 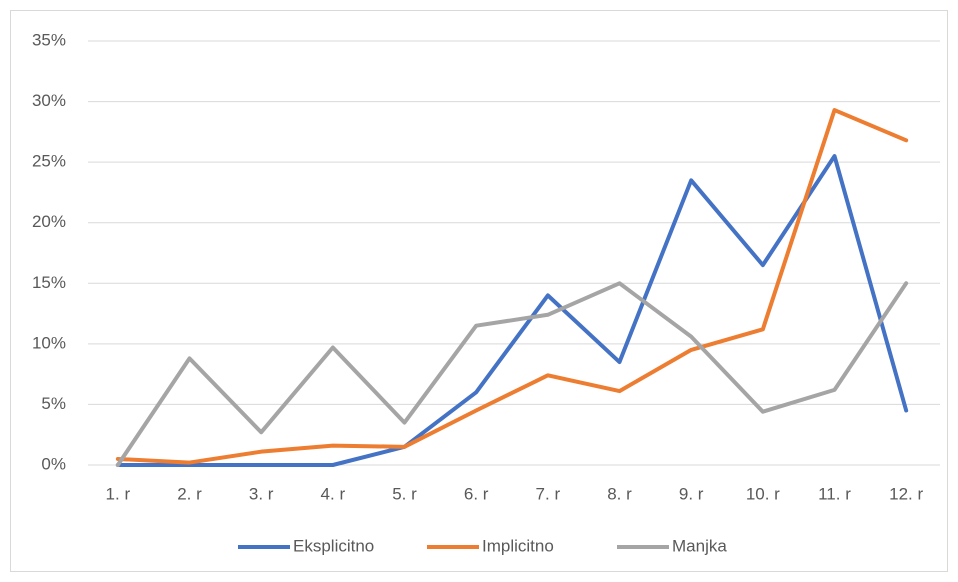 What do you see at coordinates (619, 493) in the screenshot?
I see `x-tick-label: 8. r` at bounding box center [619, 493].